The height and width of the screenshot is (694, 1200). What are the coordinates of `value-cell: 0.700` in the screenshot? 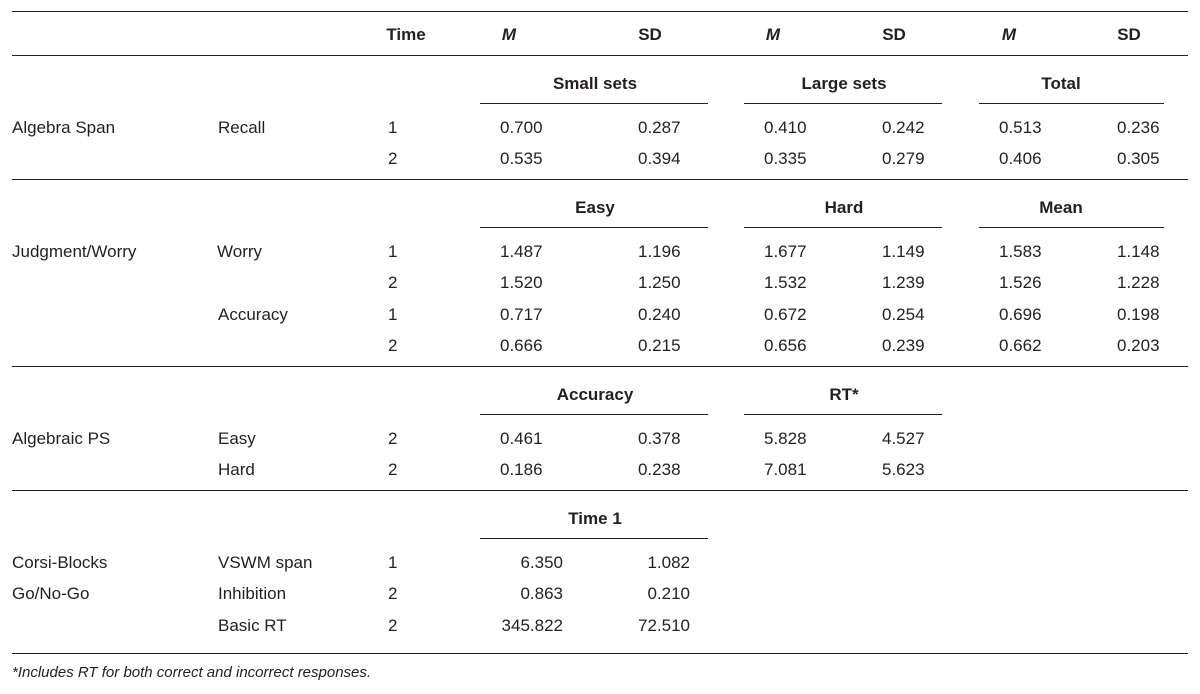 It's located at (521, 127).